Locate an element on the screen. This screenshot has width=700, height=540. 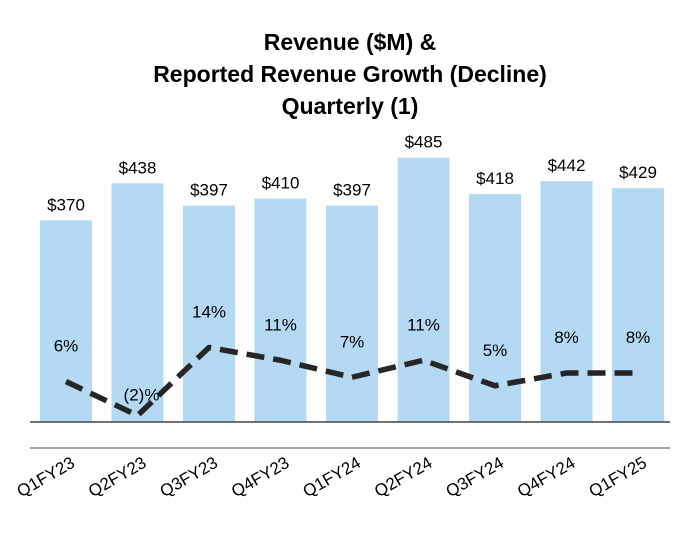
revenue-bar-q4fy24 is located at coordinates (566, 301).